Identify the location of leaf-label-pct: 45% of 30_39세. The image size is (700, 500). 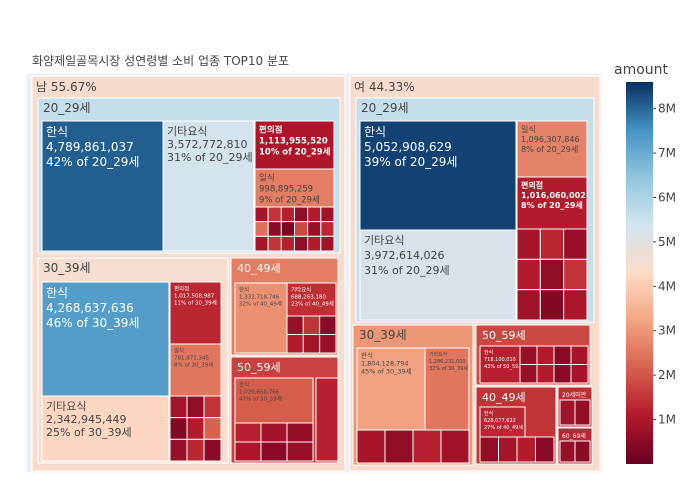
(386, 371).